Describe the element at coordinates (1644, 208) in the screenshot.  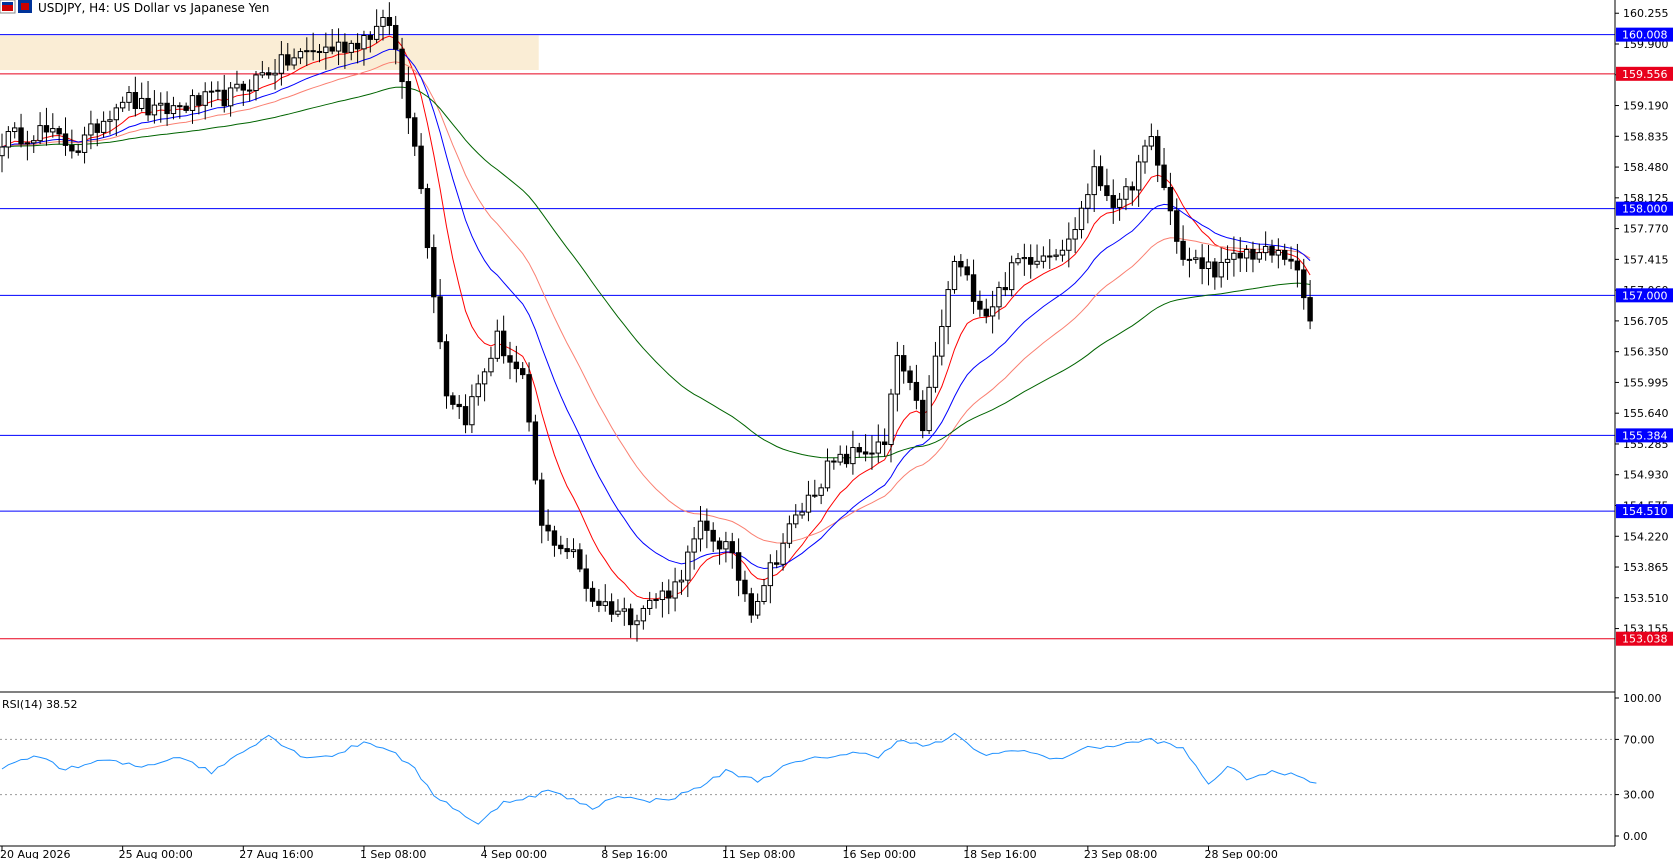
I see `price-level-tag: 158.000` at that location.